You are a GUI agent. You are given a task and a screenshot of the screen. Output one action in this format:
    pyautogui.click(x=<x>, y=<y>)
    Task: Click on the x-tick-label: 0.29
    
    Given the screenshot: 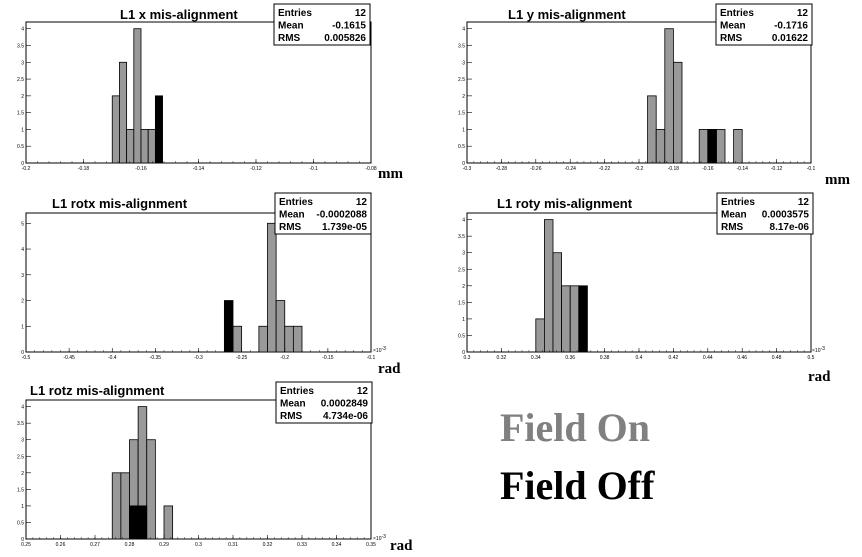 What is the action you would take?
    pyautogui.click(x=164, y=545)
    